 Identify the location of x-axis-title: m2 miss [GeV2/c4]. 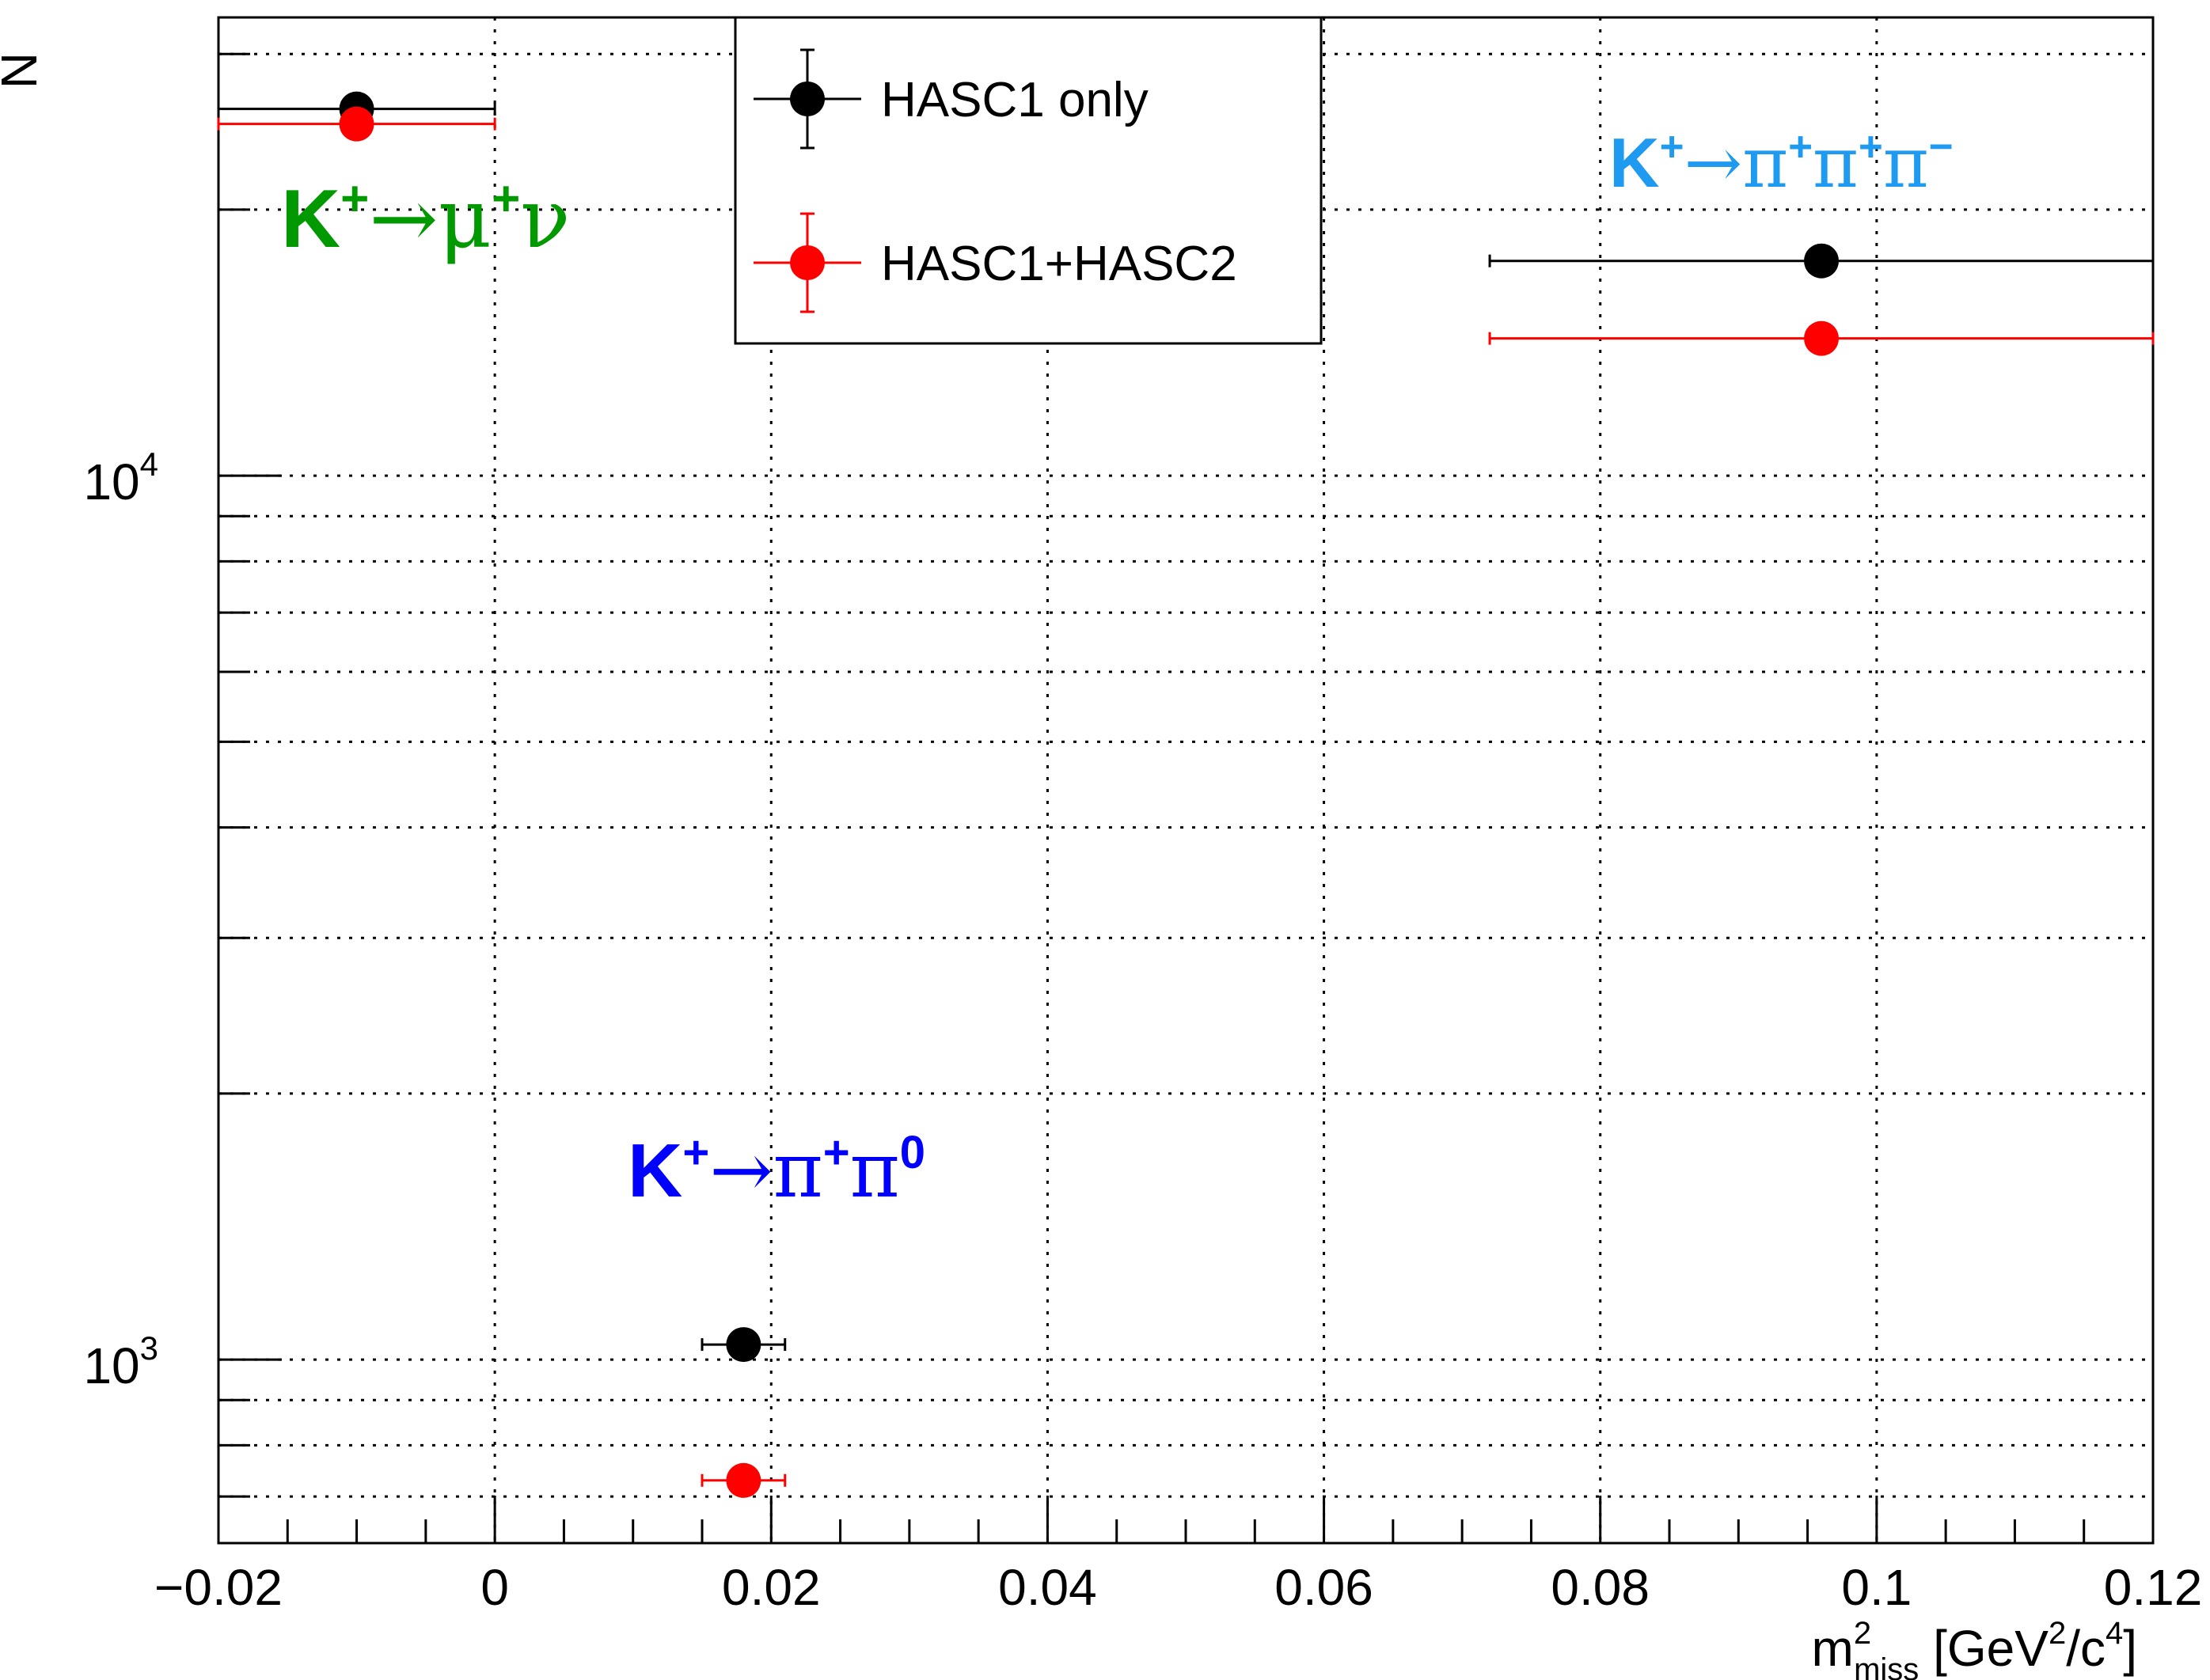
(1974, 1648).